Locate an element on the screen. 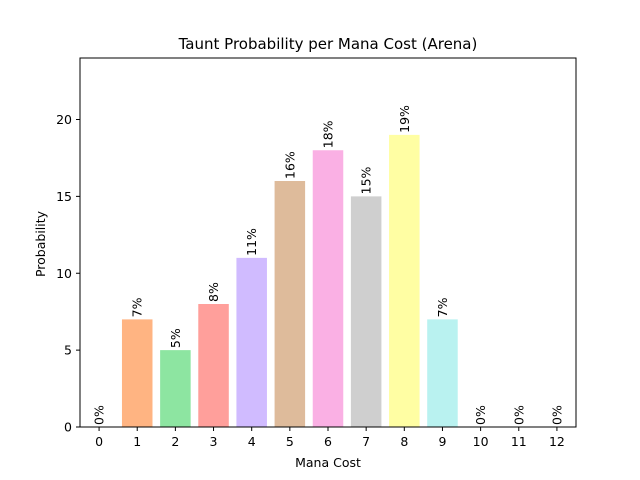 The image size is (640, 480). x-tick-label: 7 is located at coordinates (366, 441).